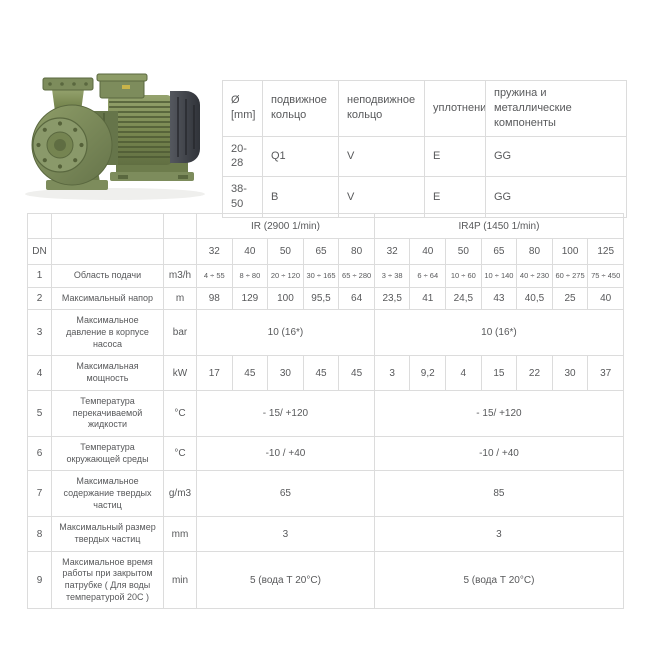  I want to click on spec-unit: min, so click(180, 580).